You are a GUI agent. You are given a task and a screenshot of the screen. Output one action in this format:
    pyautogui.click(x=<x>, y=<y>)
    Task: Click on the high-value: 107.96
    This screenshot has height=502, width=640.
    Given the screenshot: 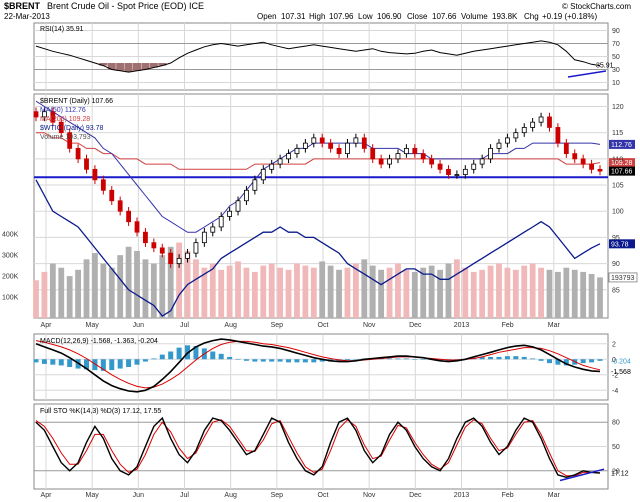 What is the action you would take?
    pyautogui.click(x=341, y=16)
    